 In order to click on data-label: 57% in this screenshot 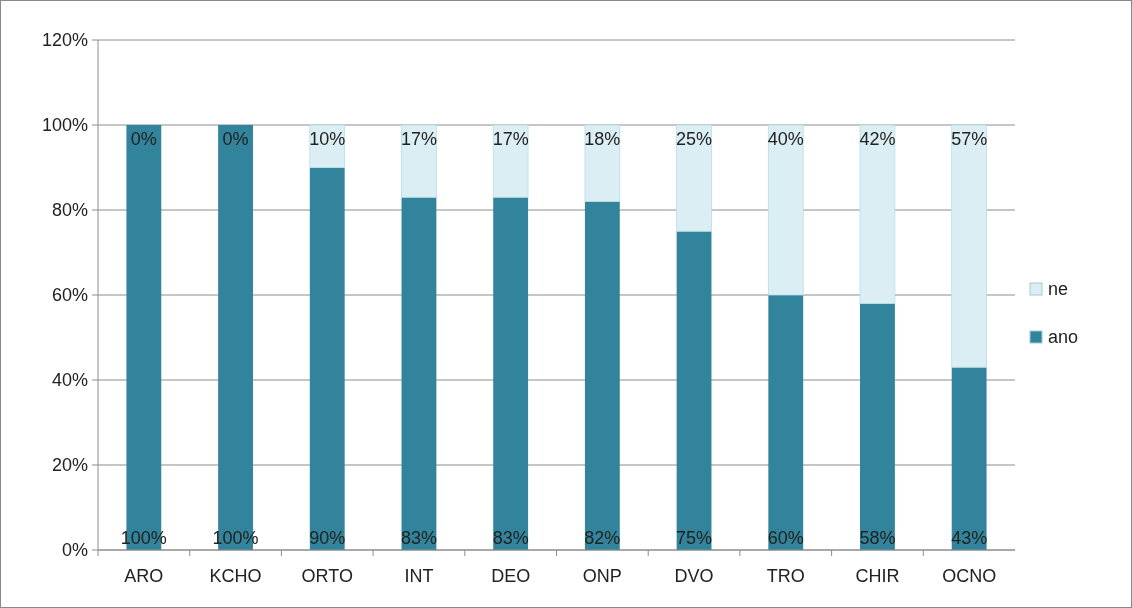, I will do `click(969, 139)`.